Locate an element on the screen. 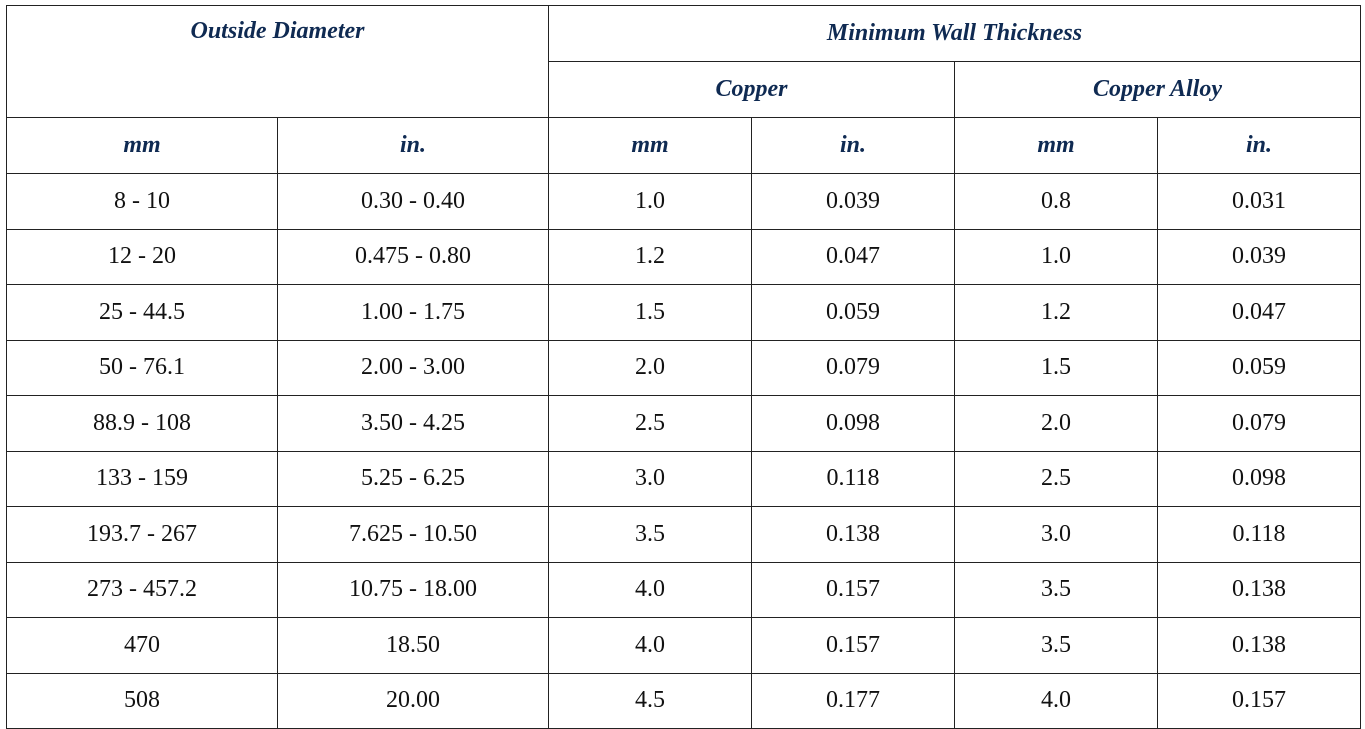 The height and width of the screenshot is (729, 1365). cell-od-mm: 8 - 10 is located at coordinates (142, 201).